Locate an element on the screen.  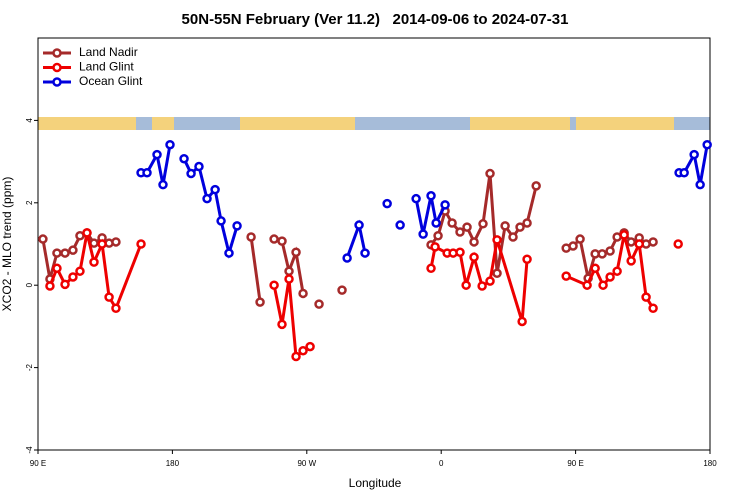
map-strip is located at coordinates (374, 123).